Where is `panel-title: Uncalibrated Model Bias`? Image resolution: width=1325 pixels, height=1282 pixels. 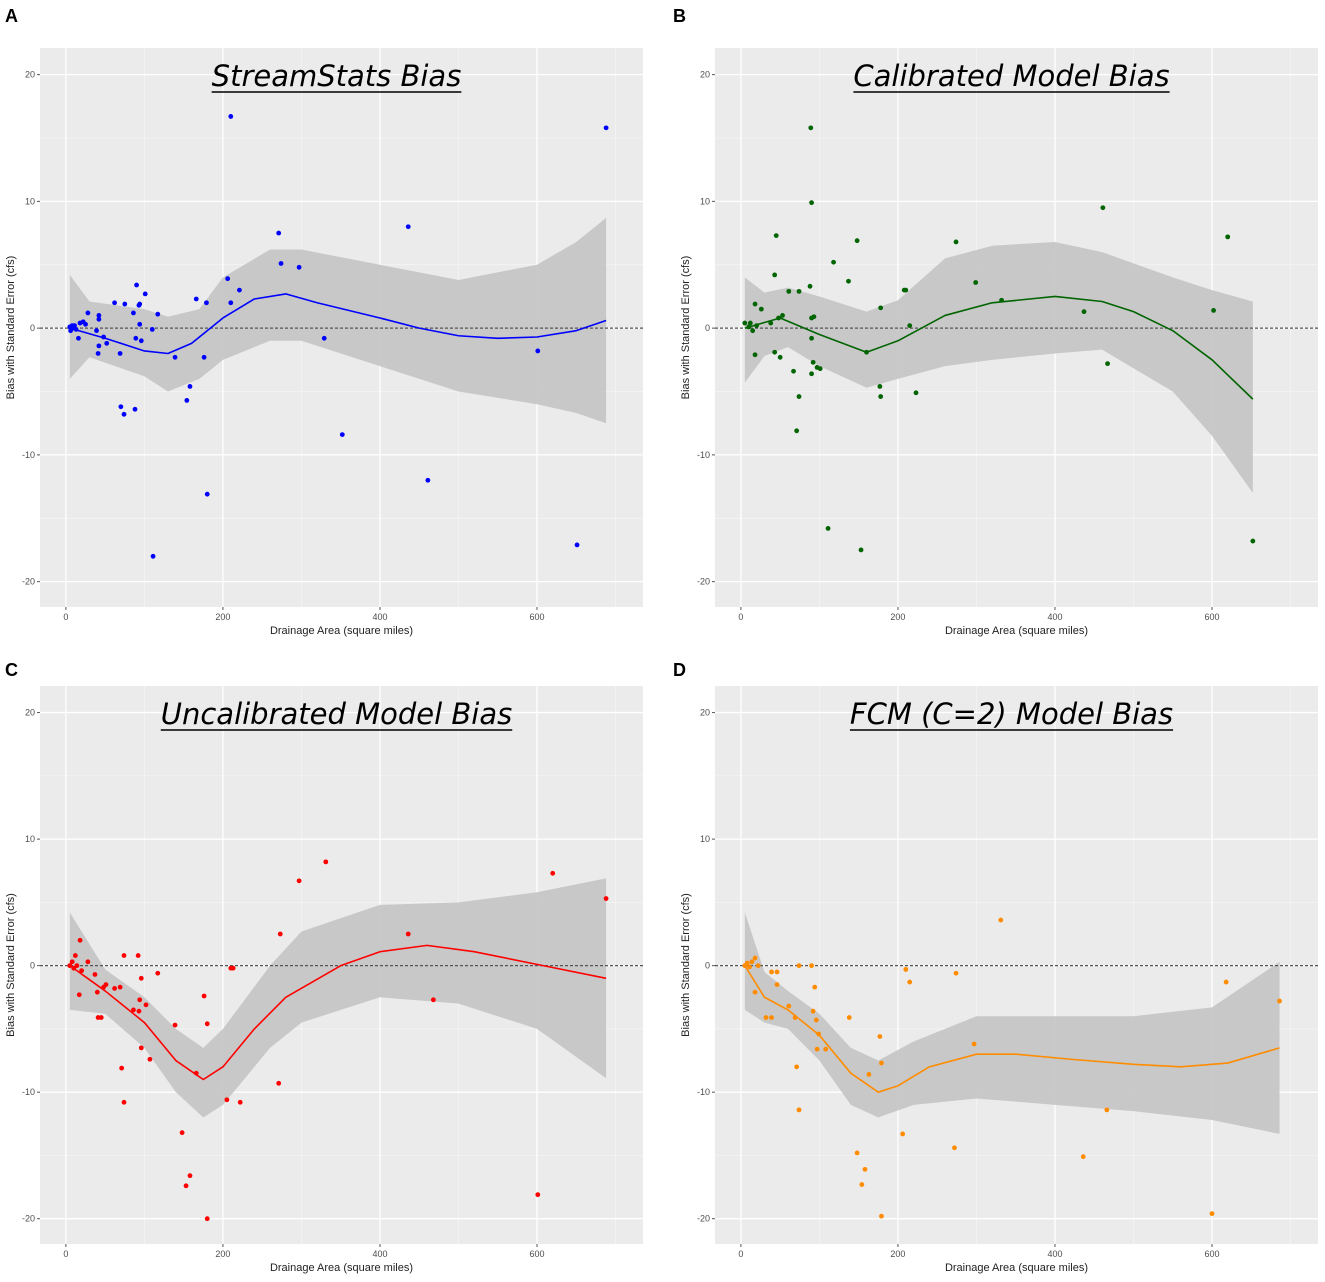
panel-title: Uncalibrated Model Bias is located at coordinates (337, 714).